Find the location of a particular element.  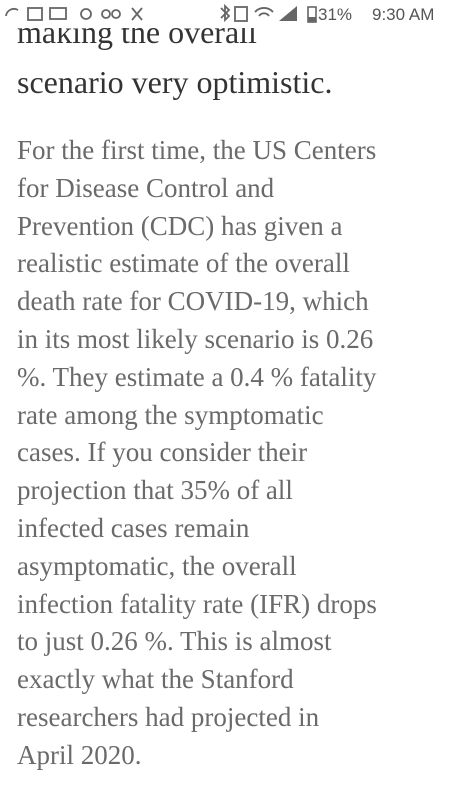

paragraph-line: in its most likely scenario is 0.26 is located at coordinates (195, 339).